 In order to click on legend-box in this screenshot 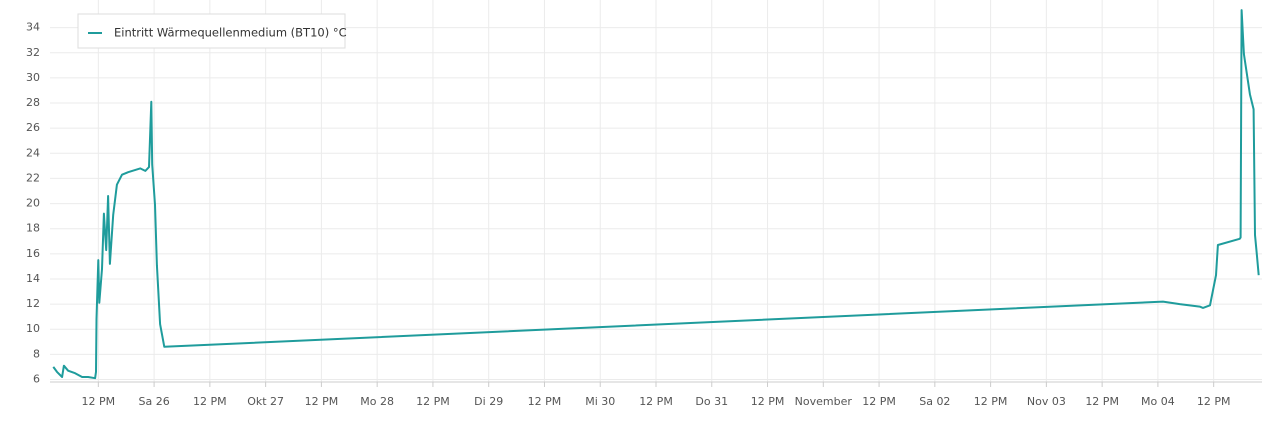, I will do `click(211, 31)`.